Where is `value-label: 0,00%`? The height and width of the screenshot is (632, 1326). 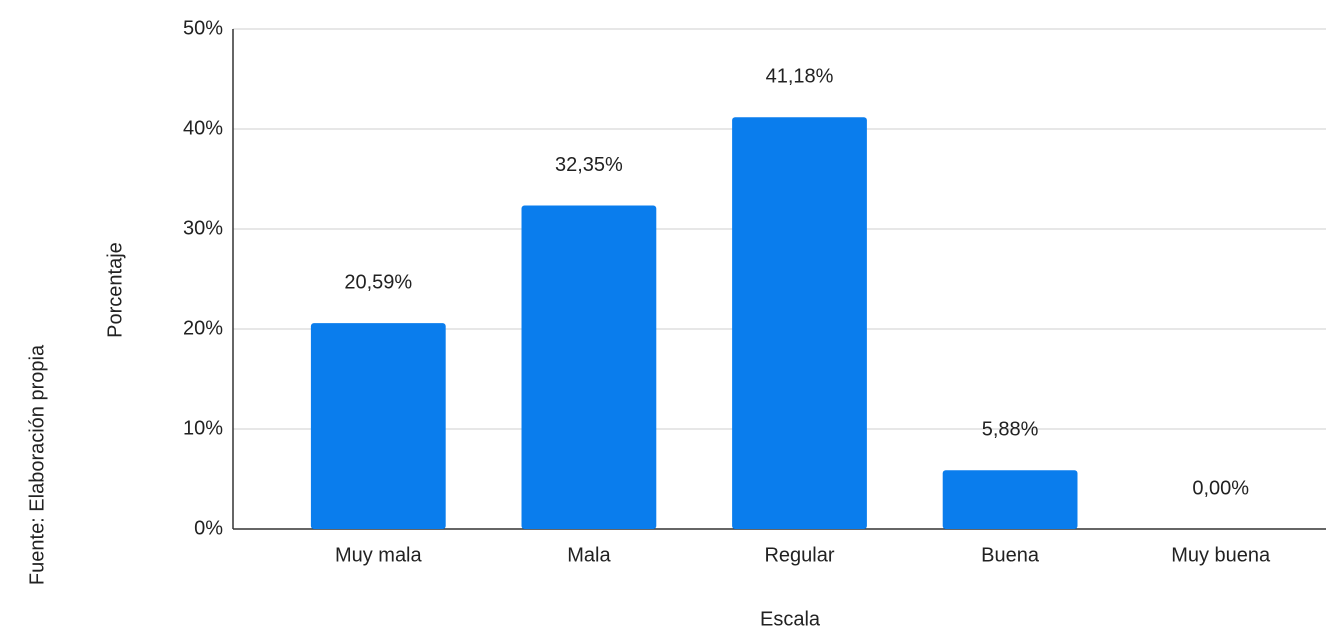 value-label: 0,00% is located at coordinates (1220, 488).